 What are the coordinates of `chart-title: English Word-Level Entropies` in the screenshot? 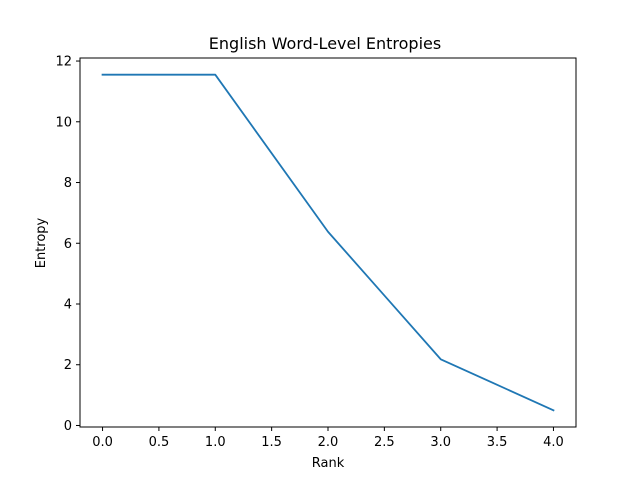 It's located at (325, 43).